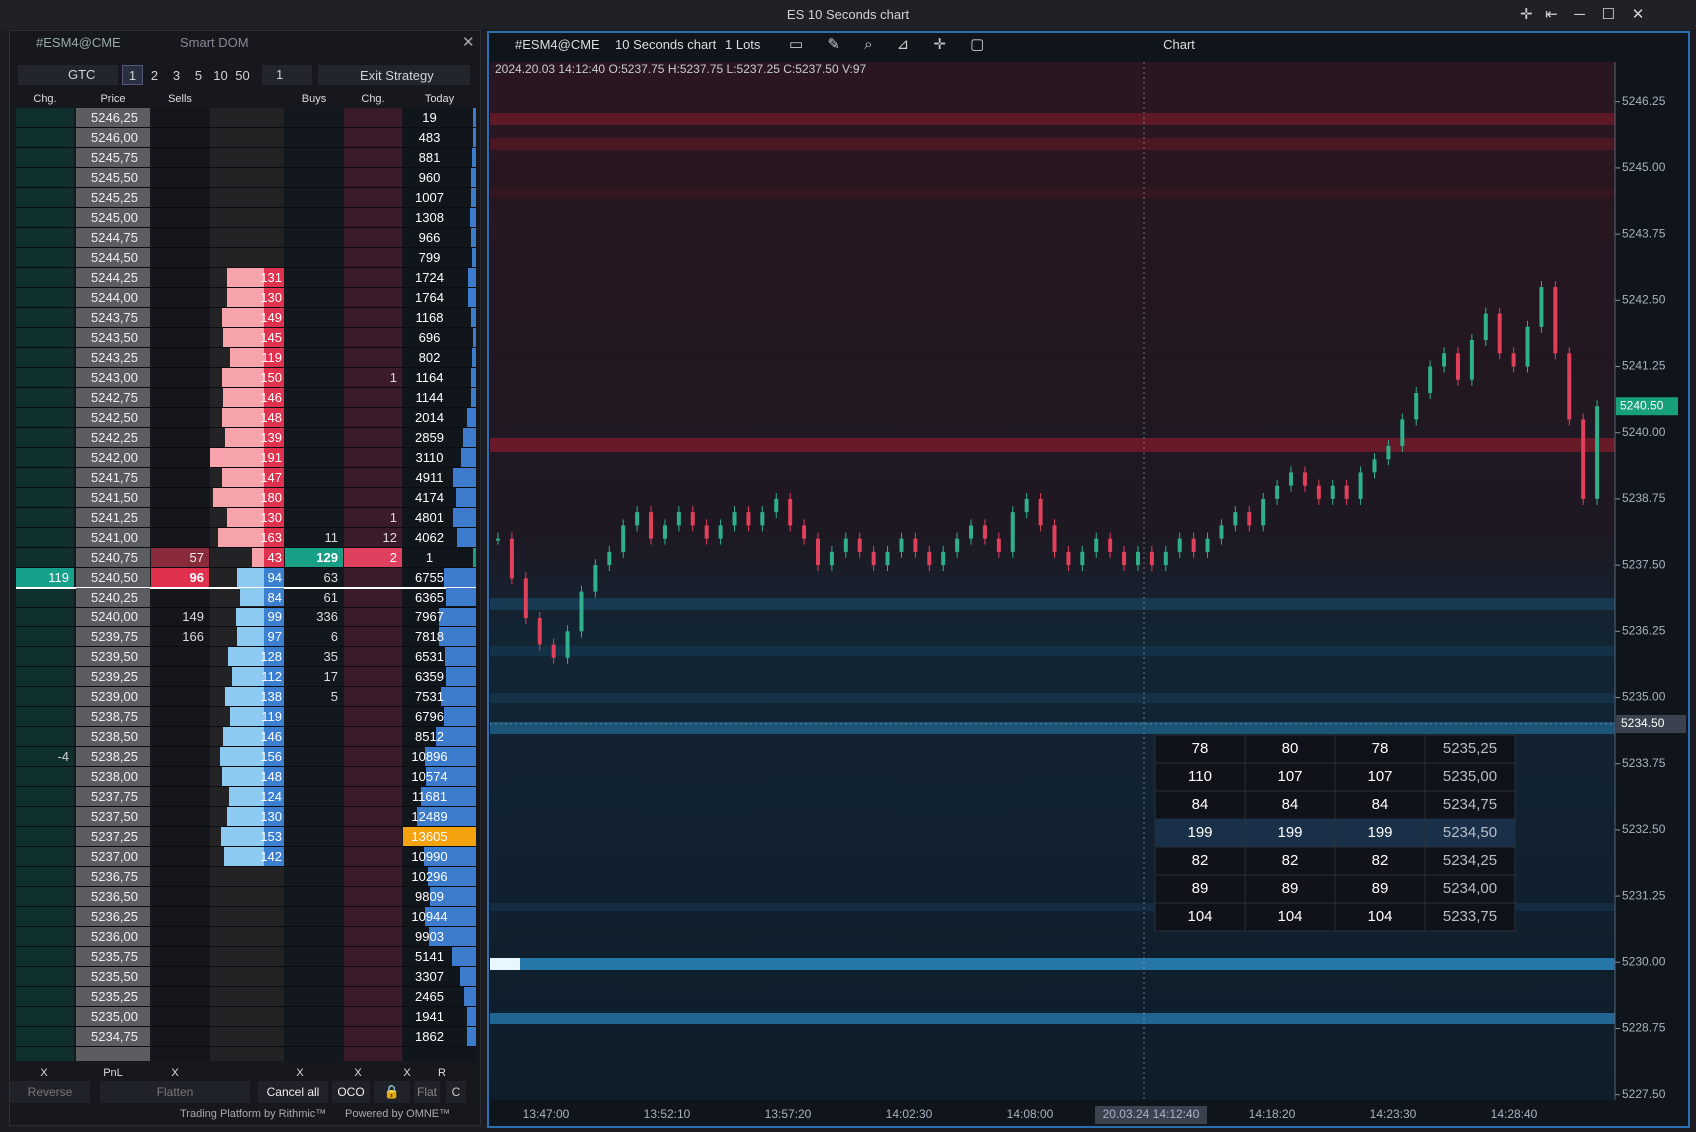 This screenshot has height=1132, width=1696. Describe the element at coordinates (113, 677) in the screenshot. I see `price-cell: 5239,25` at that location.